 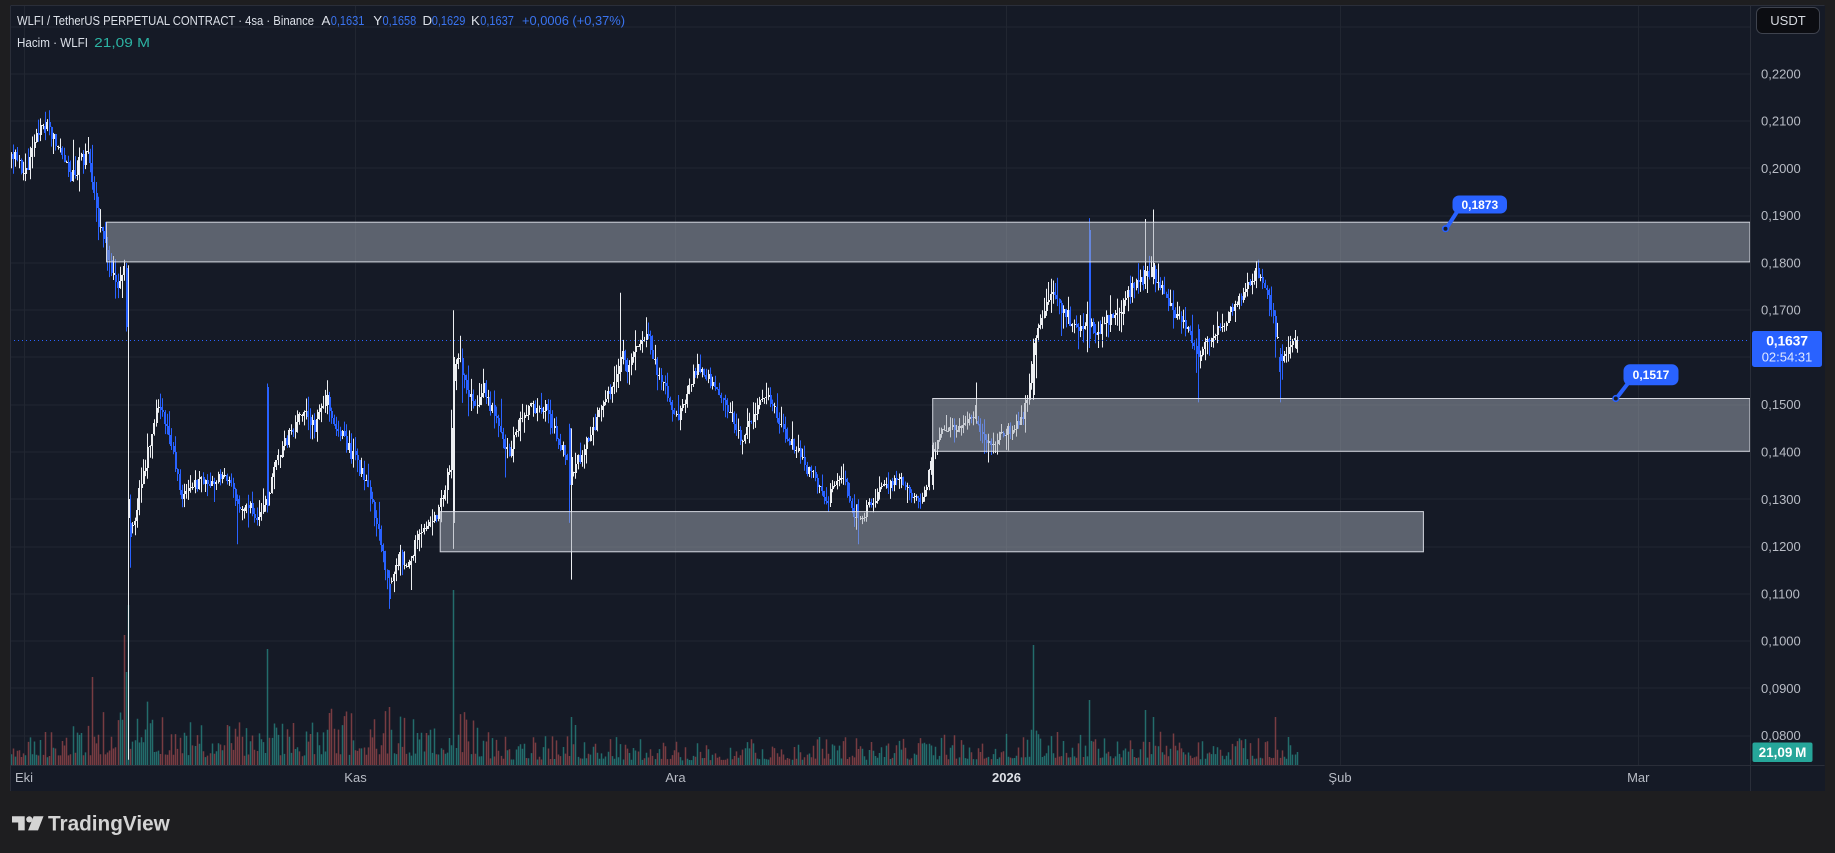 What do you see at coordinates (1479, 205) in the screenshot?
I see `svg-text: 0,1873` at bounding box center [1479, 205].